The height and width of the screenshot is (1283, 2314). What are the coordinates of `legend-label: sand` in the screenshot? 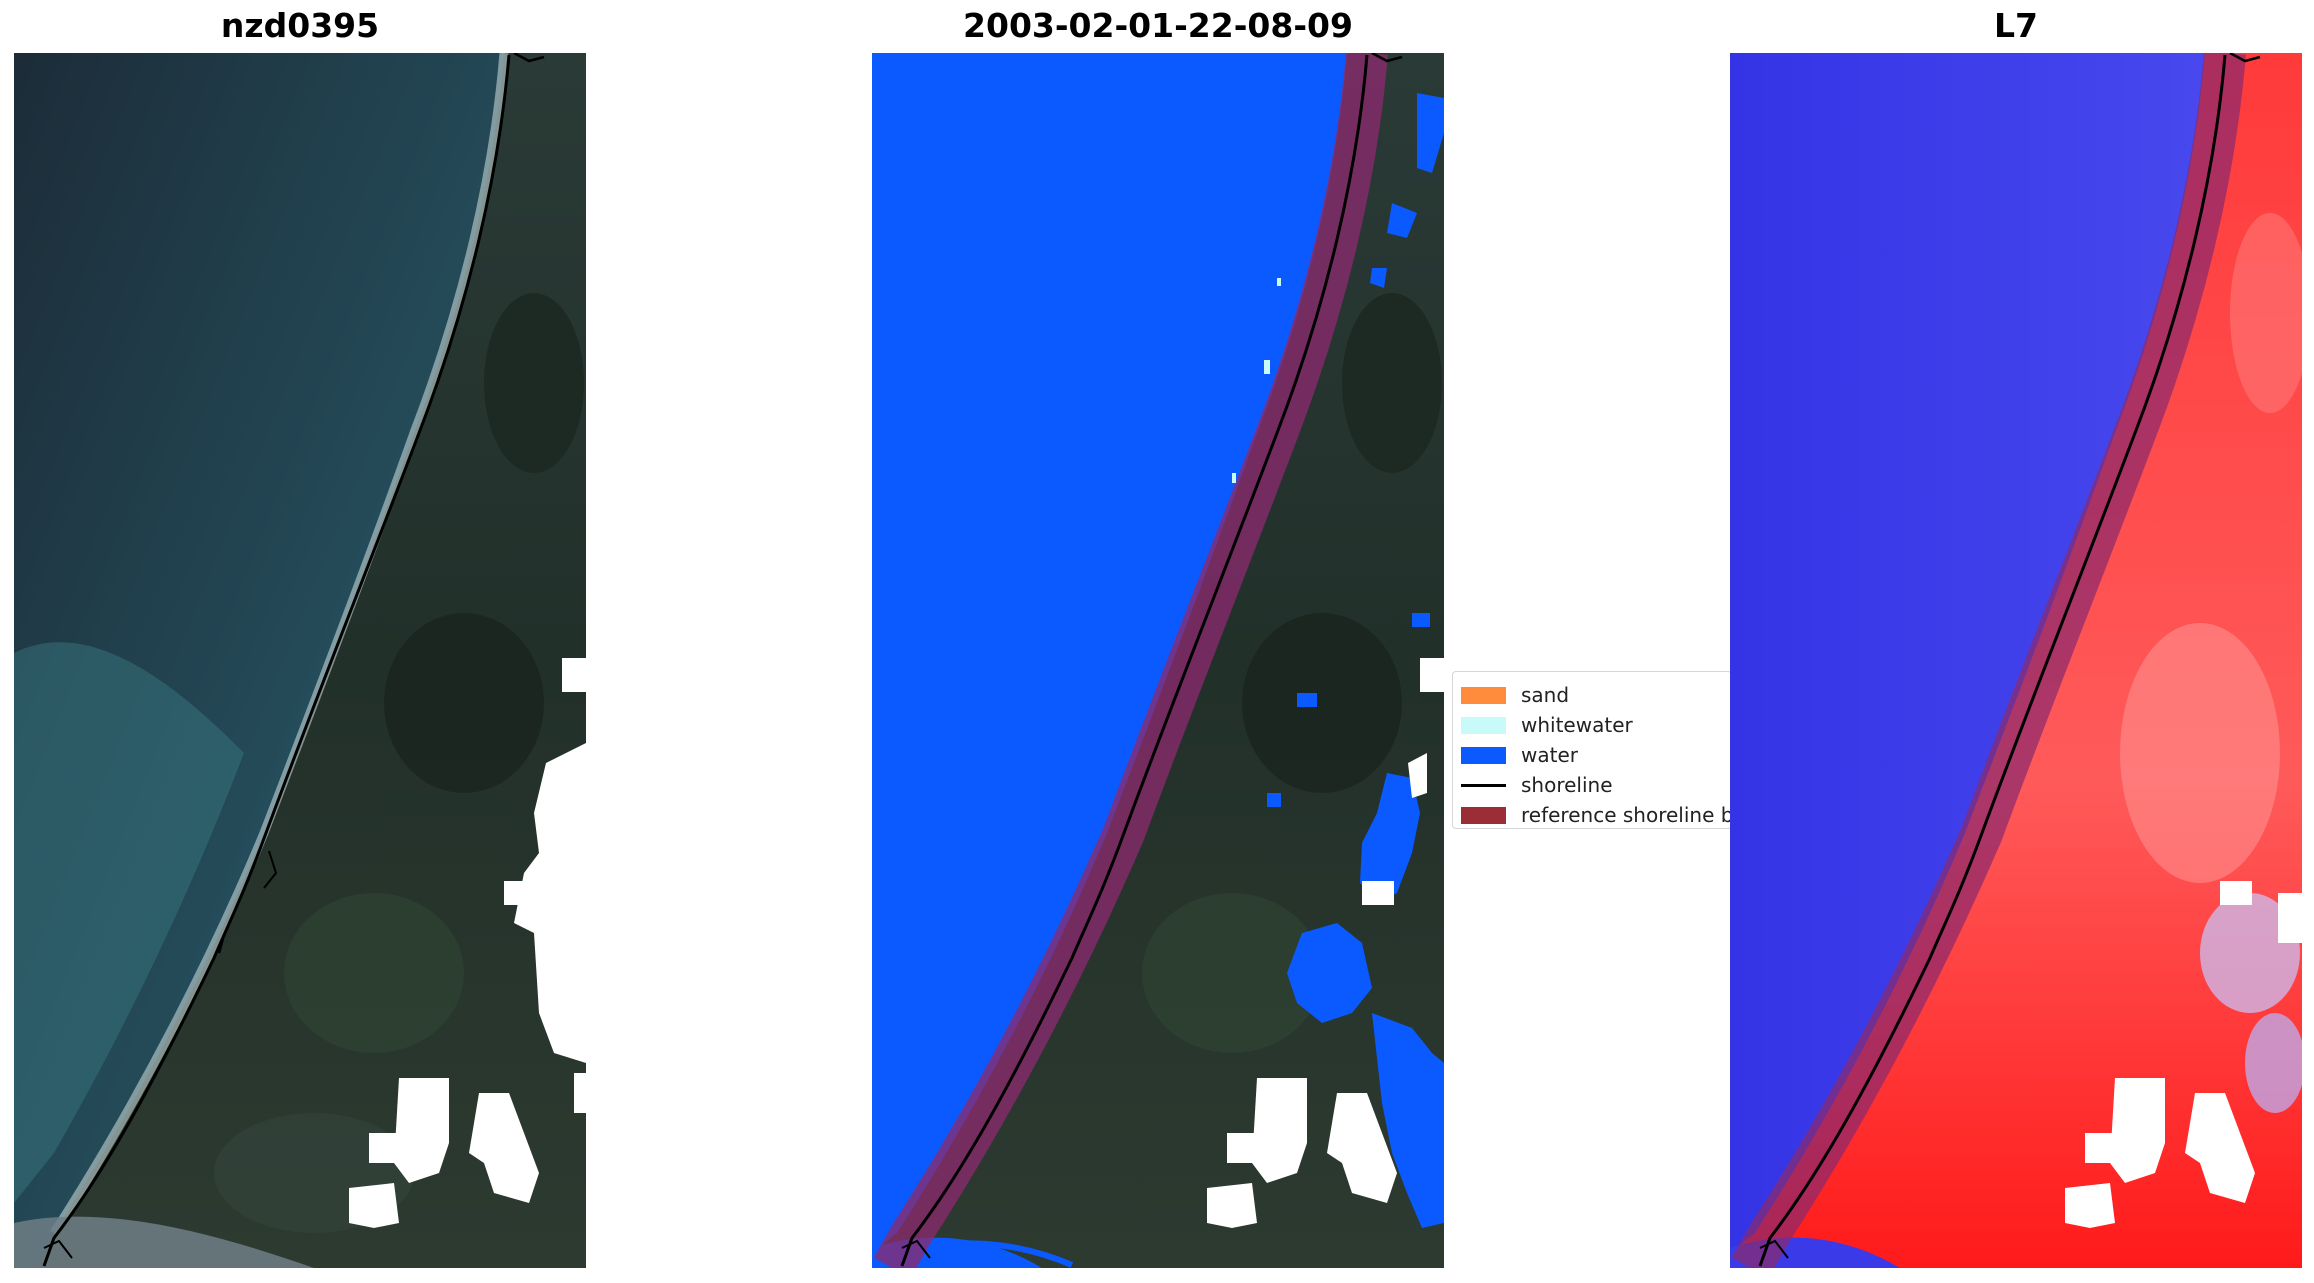 It's located at (1545, 695).